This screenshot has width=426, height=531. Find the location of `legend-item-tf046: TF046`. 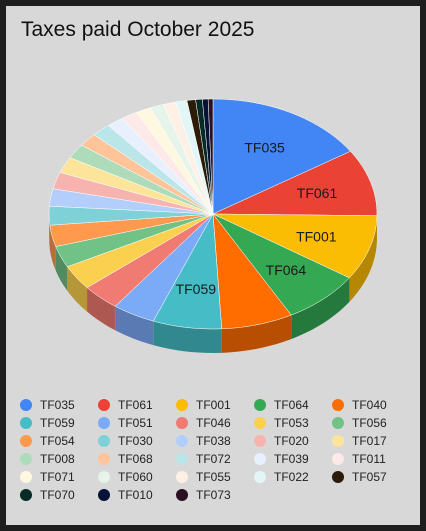

legend-item-tf046: TF046 is located at coordinates (215, 422).